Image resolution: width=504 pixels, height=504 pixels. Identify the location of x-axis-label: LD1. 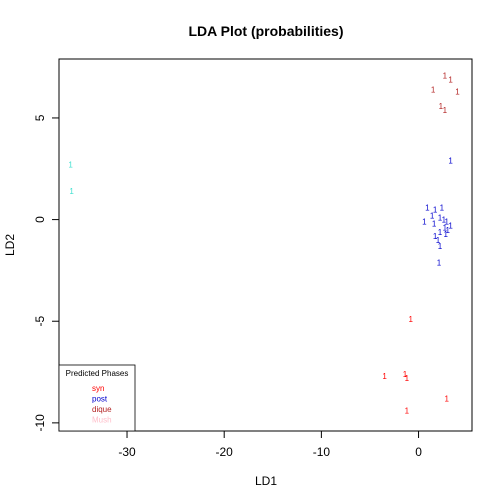
(266, 481).